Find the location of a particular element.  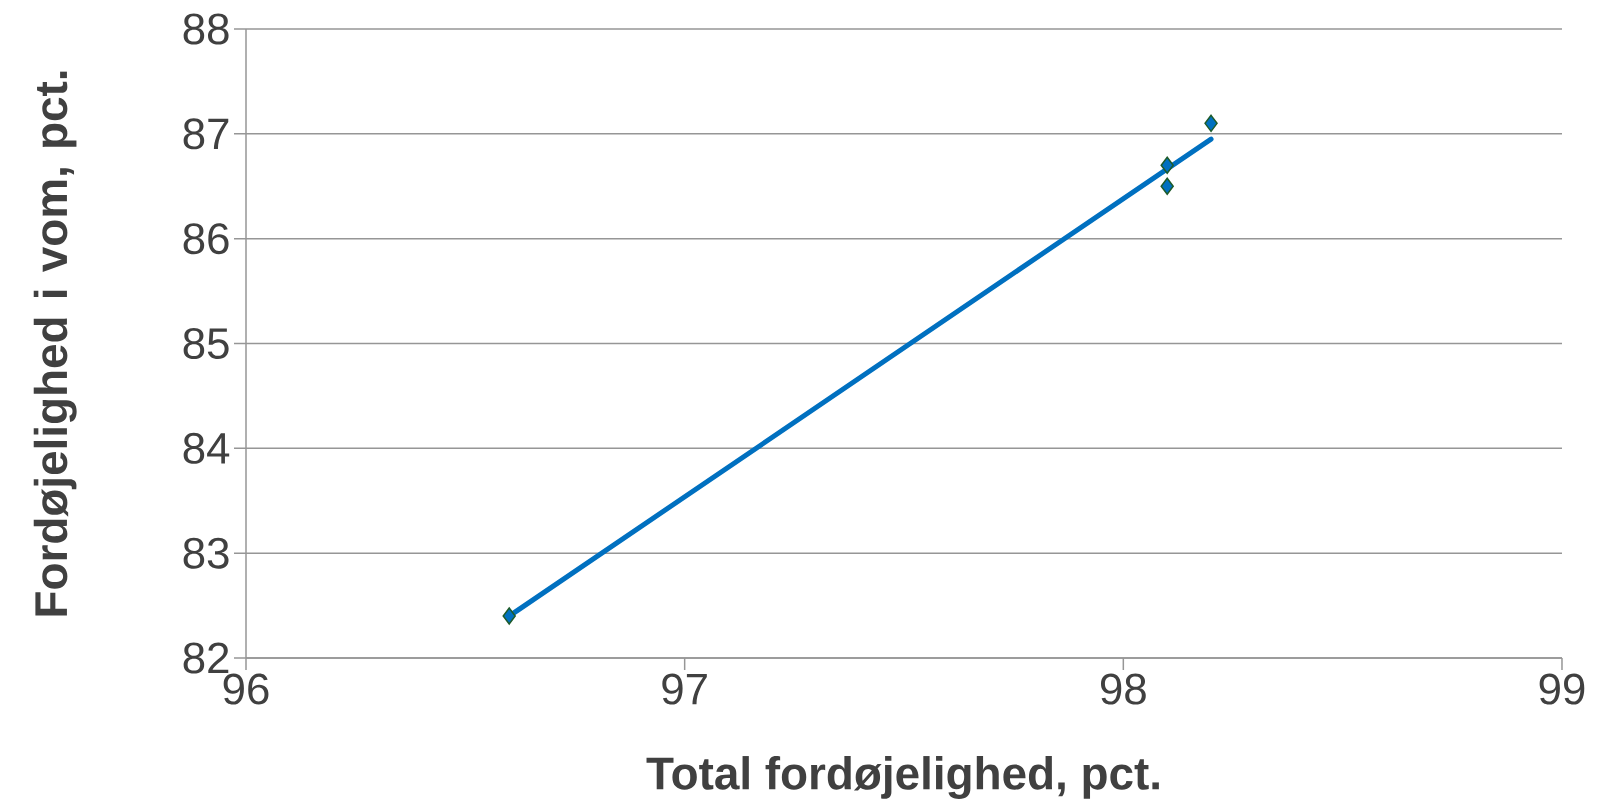

x-tick-label: 96 is located at coordinates (246, 689).